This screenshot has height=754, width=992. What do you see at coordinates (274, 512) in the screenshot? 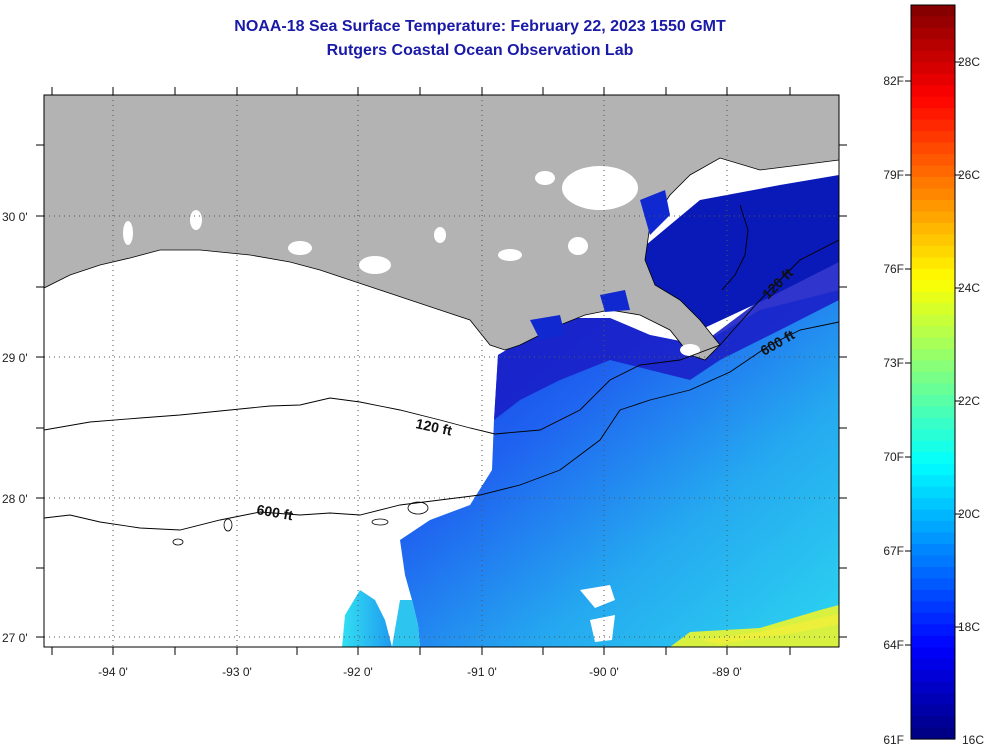
I see `contour-label-600ft: 600 ft` at bounding box center [274, 512].